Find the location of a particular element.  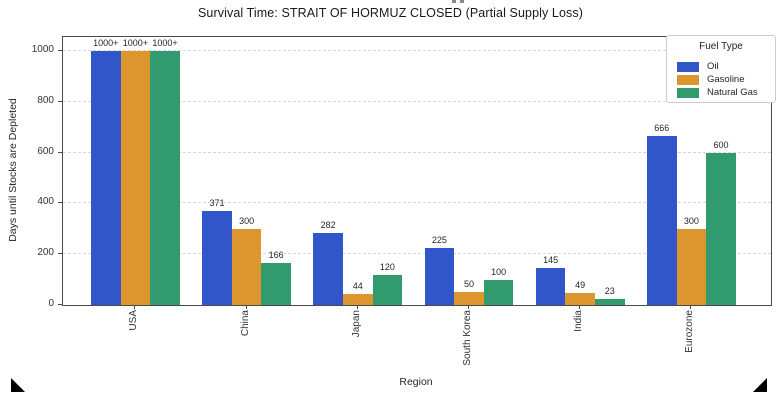

y-tick-label: 800 is located at coordinates (45, 100).